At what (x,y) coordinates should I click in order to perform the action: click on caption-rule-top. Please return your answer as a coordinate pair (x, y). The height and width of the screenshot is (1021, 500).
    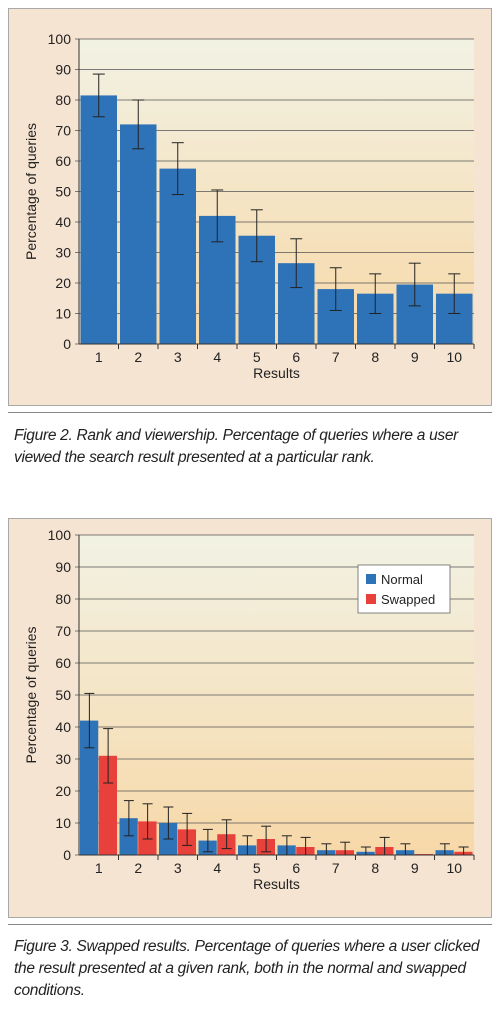
    Looking at the image, I should click on (250, 412).